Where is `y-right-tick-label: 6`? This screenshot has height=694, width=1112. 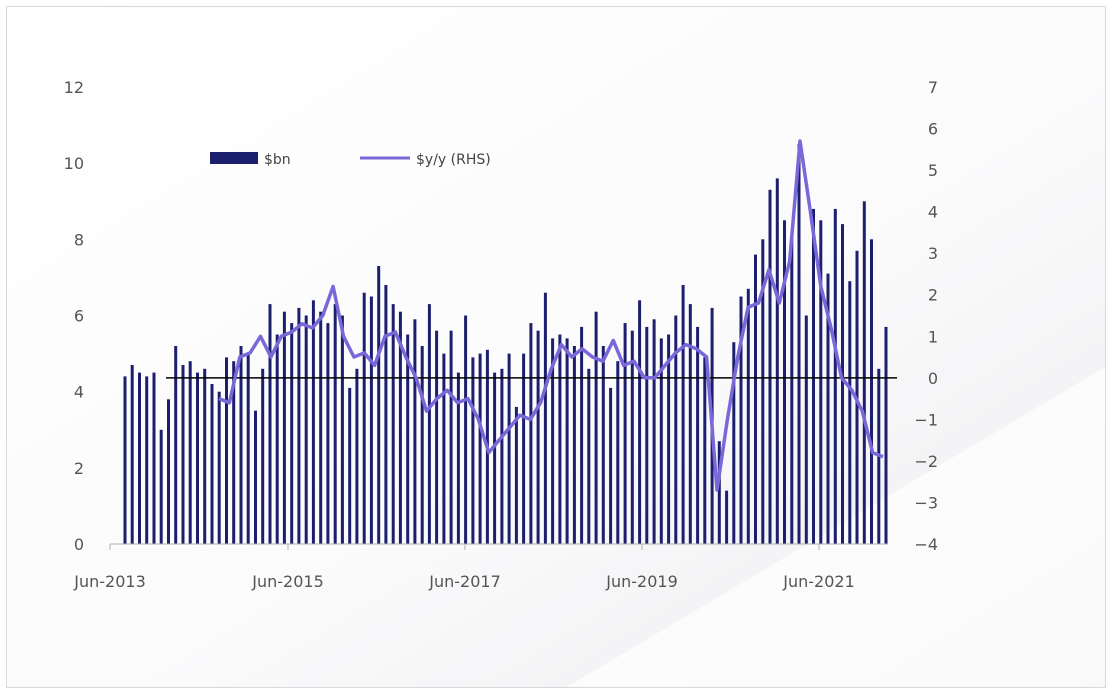 y-right-tick-label: 6 is located at coordinates (933, 129).